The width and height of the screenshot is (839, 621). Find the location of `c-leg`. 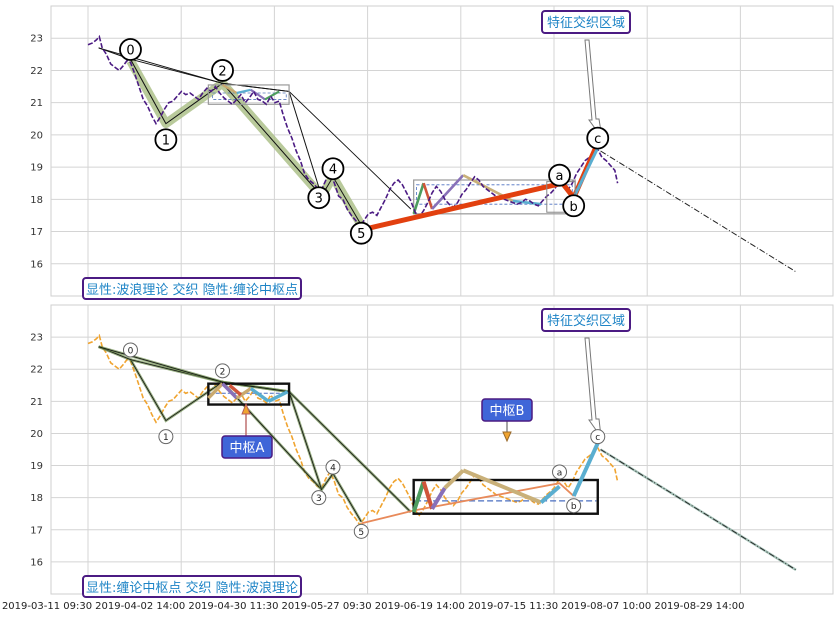

c-leg is located at coordinates (586, 173).